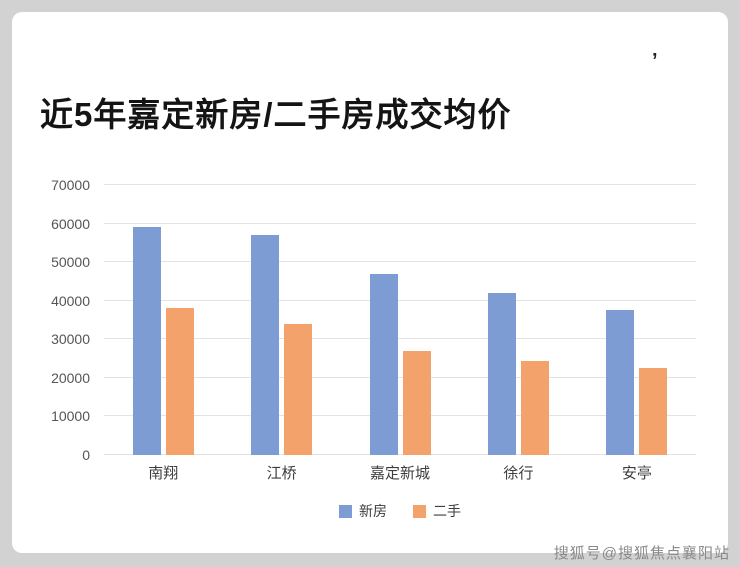 The height and width of the screenshot is (567, 740). Describe the element at coordinates (641, 553) in the screenshot. I see `watermark: 搜狐号@搜狐焦点襄阳站` at that location.